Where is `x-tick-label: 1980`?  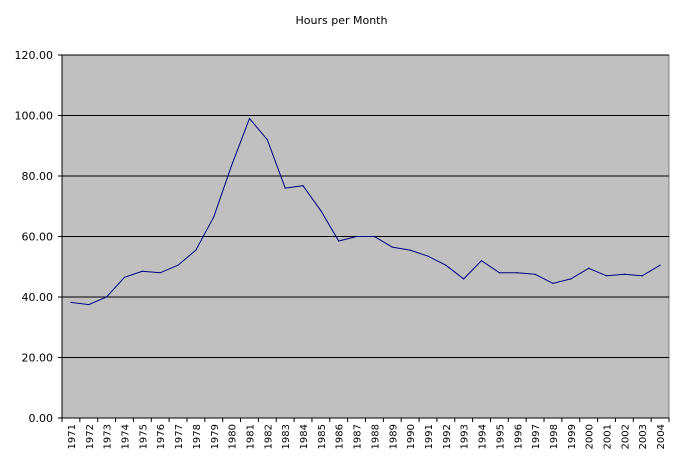 x-tick-label: 1980 is located at coordinates (233, 436).